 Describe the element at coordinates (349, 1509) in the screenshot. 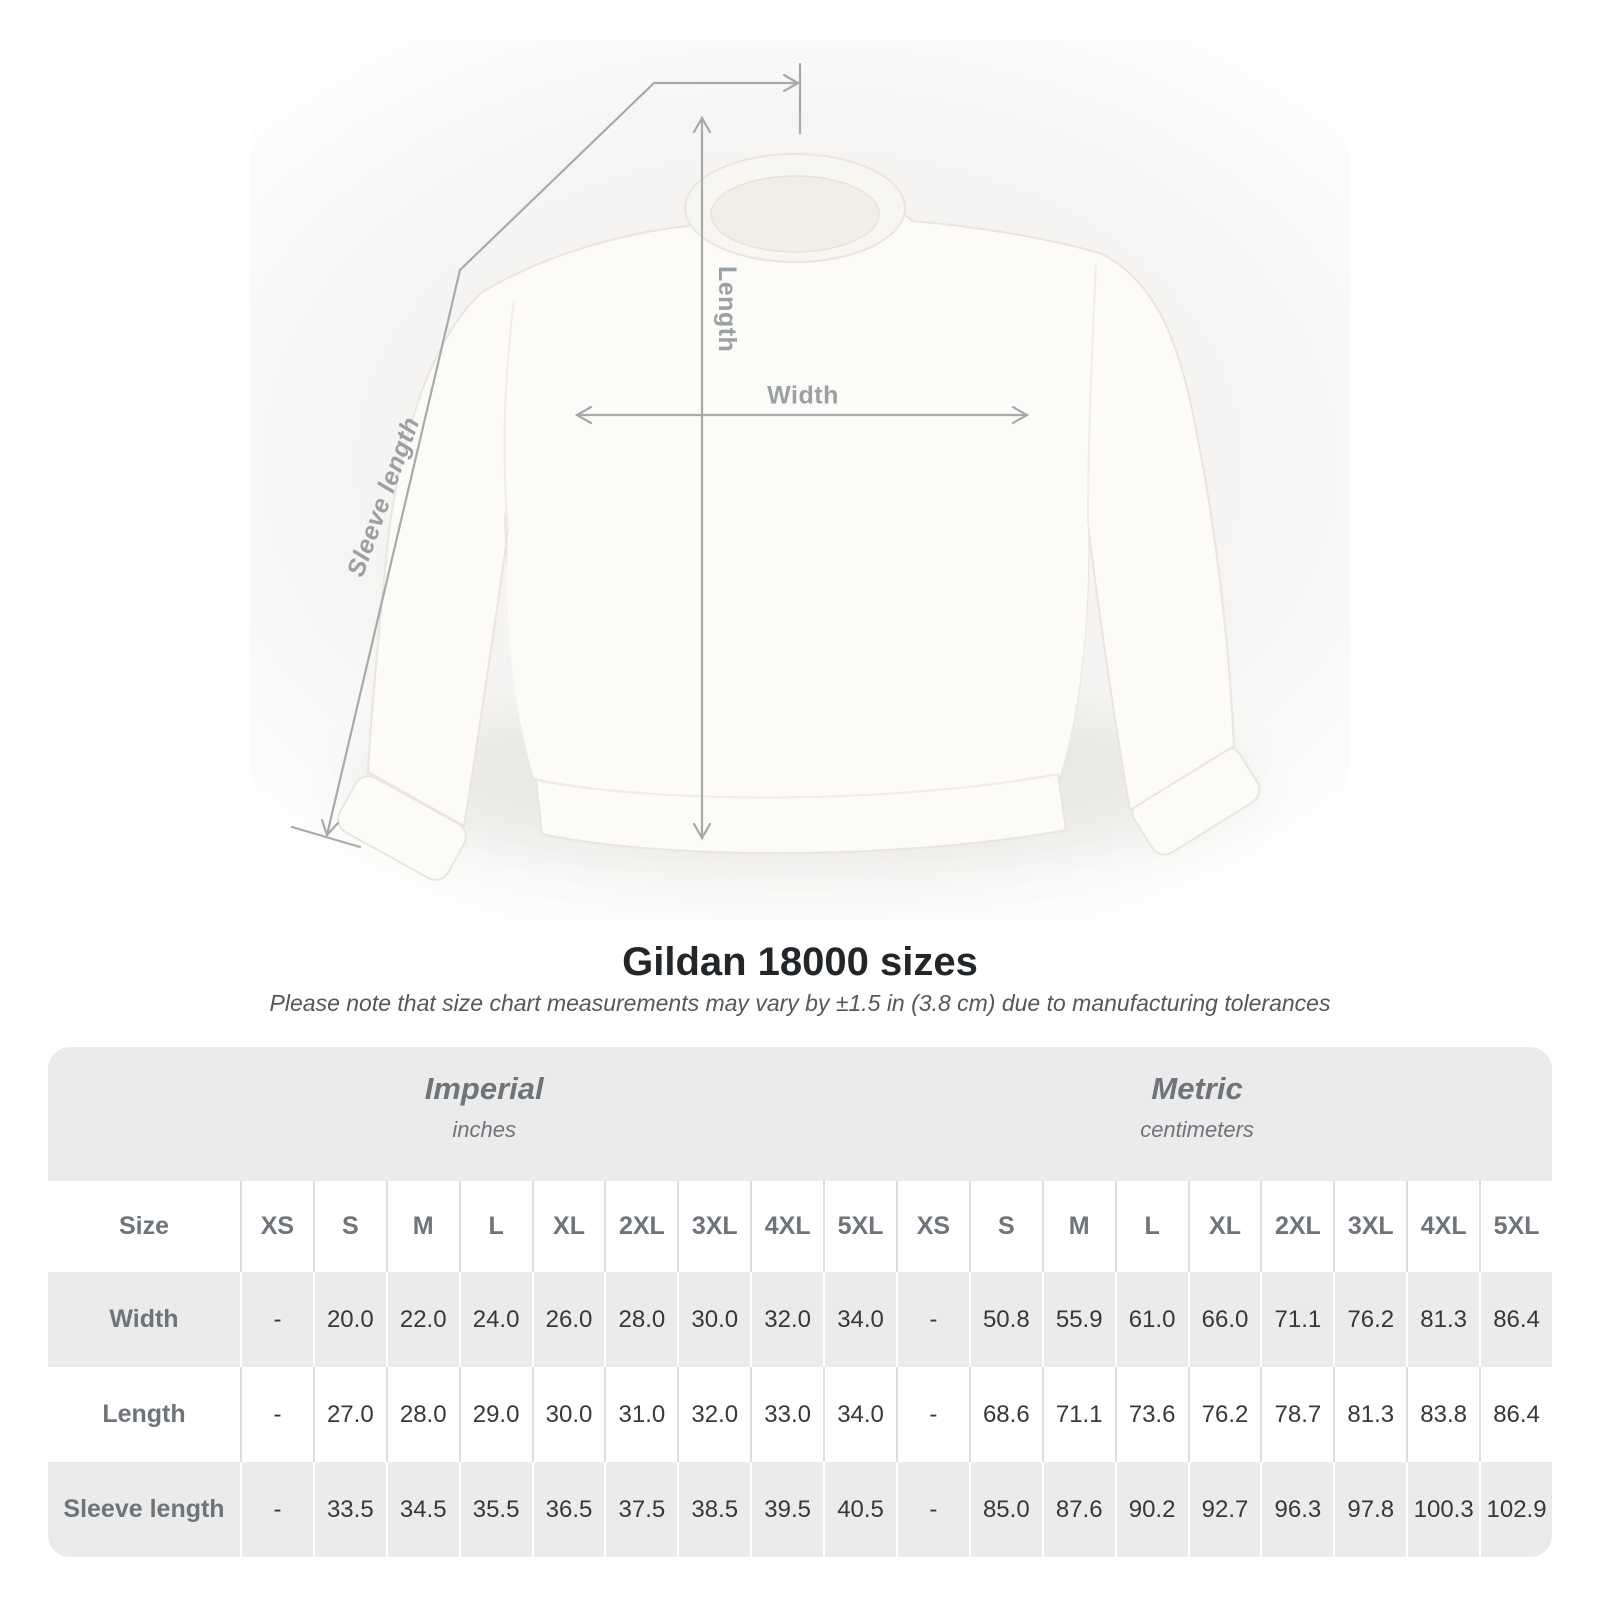

I see `table-cell: 33.5` at that location.